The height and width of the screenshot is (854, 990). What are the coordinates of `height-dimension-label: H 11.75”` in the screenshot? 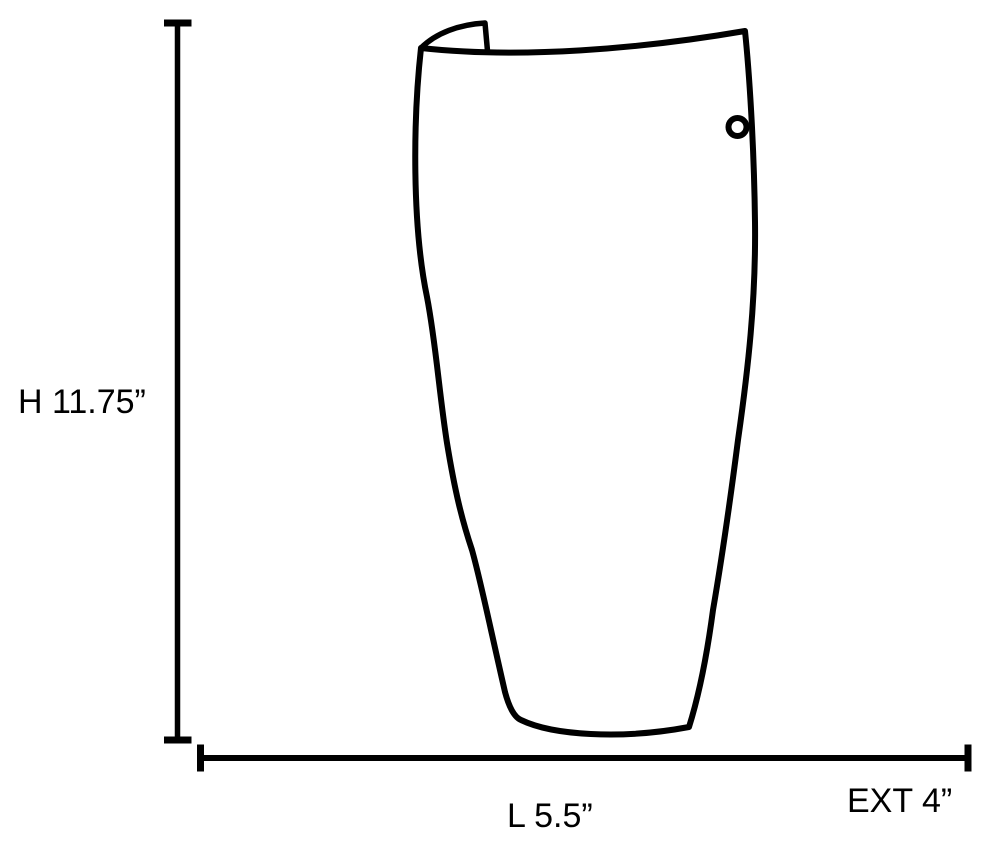 It's located at (82, 402).